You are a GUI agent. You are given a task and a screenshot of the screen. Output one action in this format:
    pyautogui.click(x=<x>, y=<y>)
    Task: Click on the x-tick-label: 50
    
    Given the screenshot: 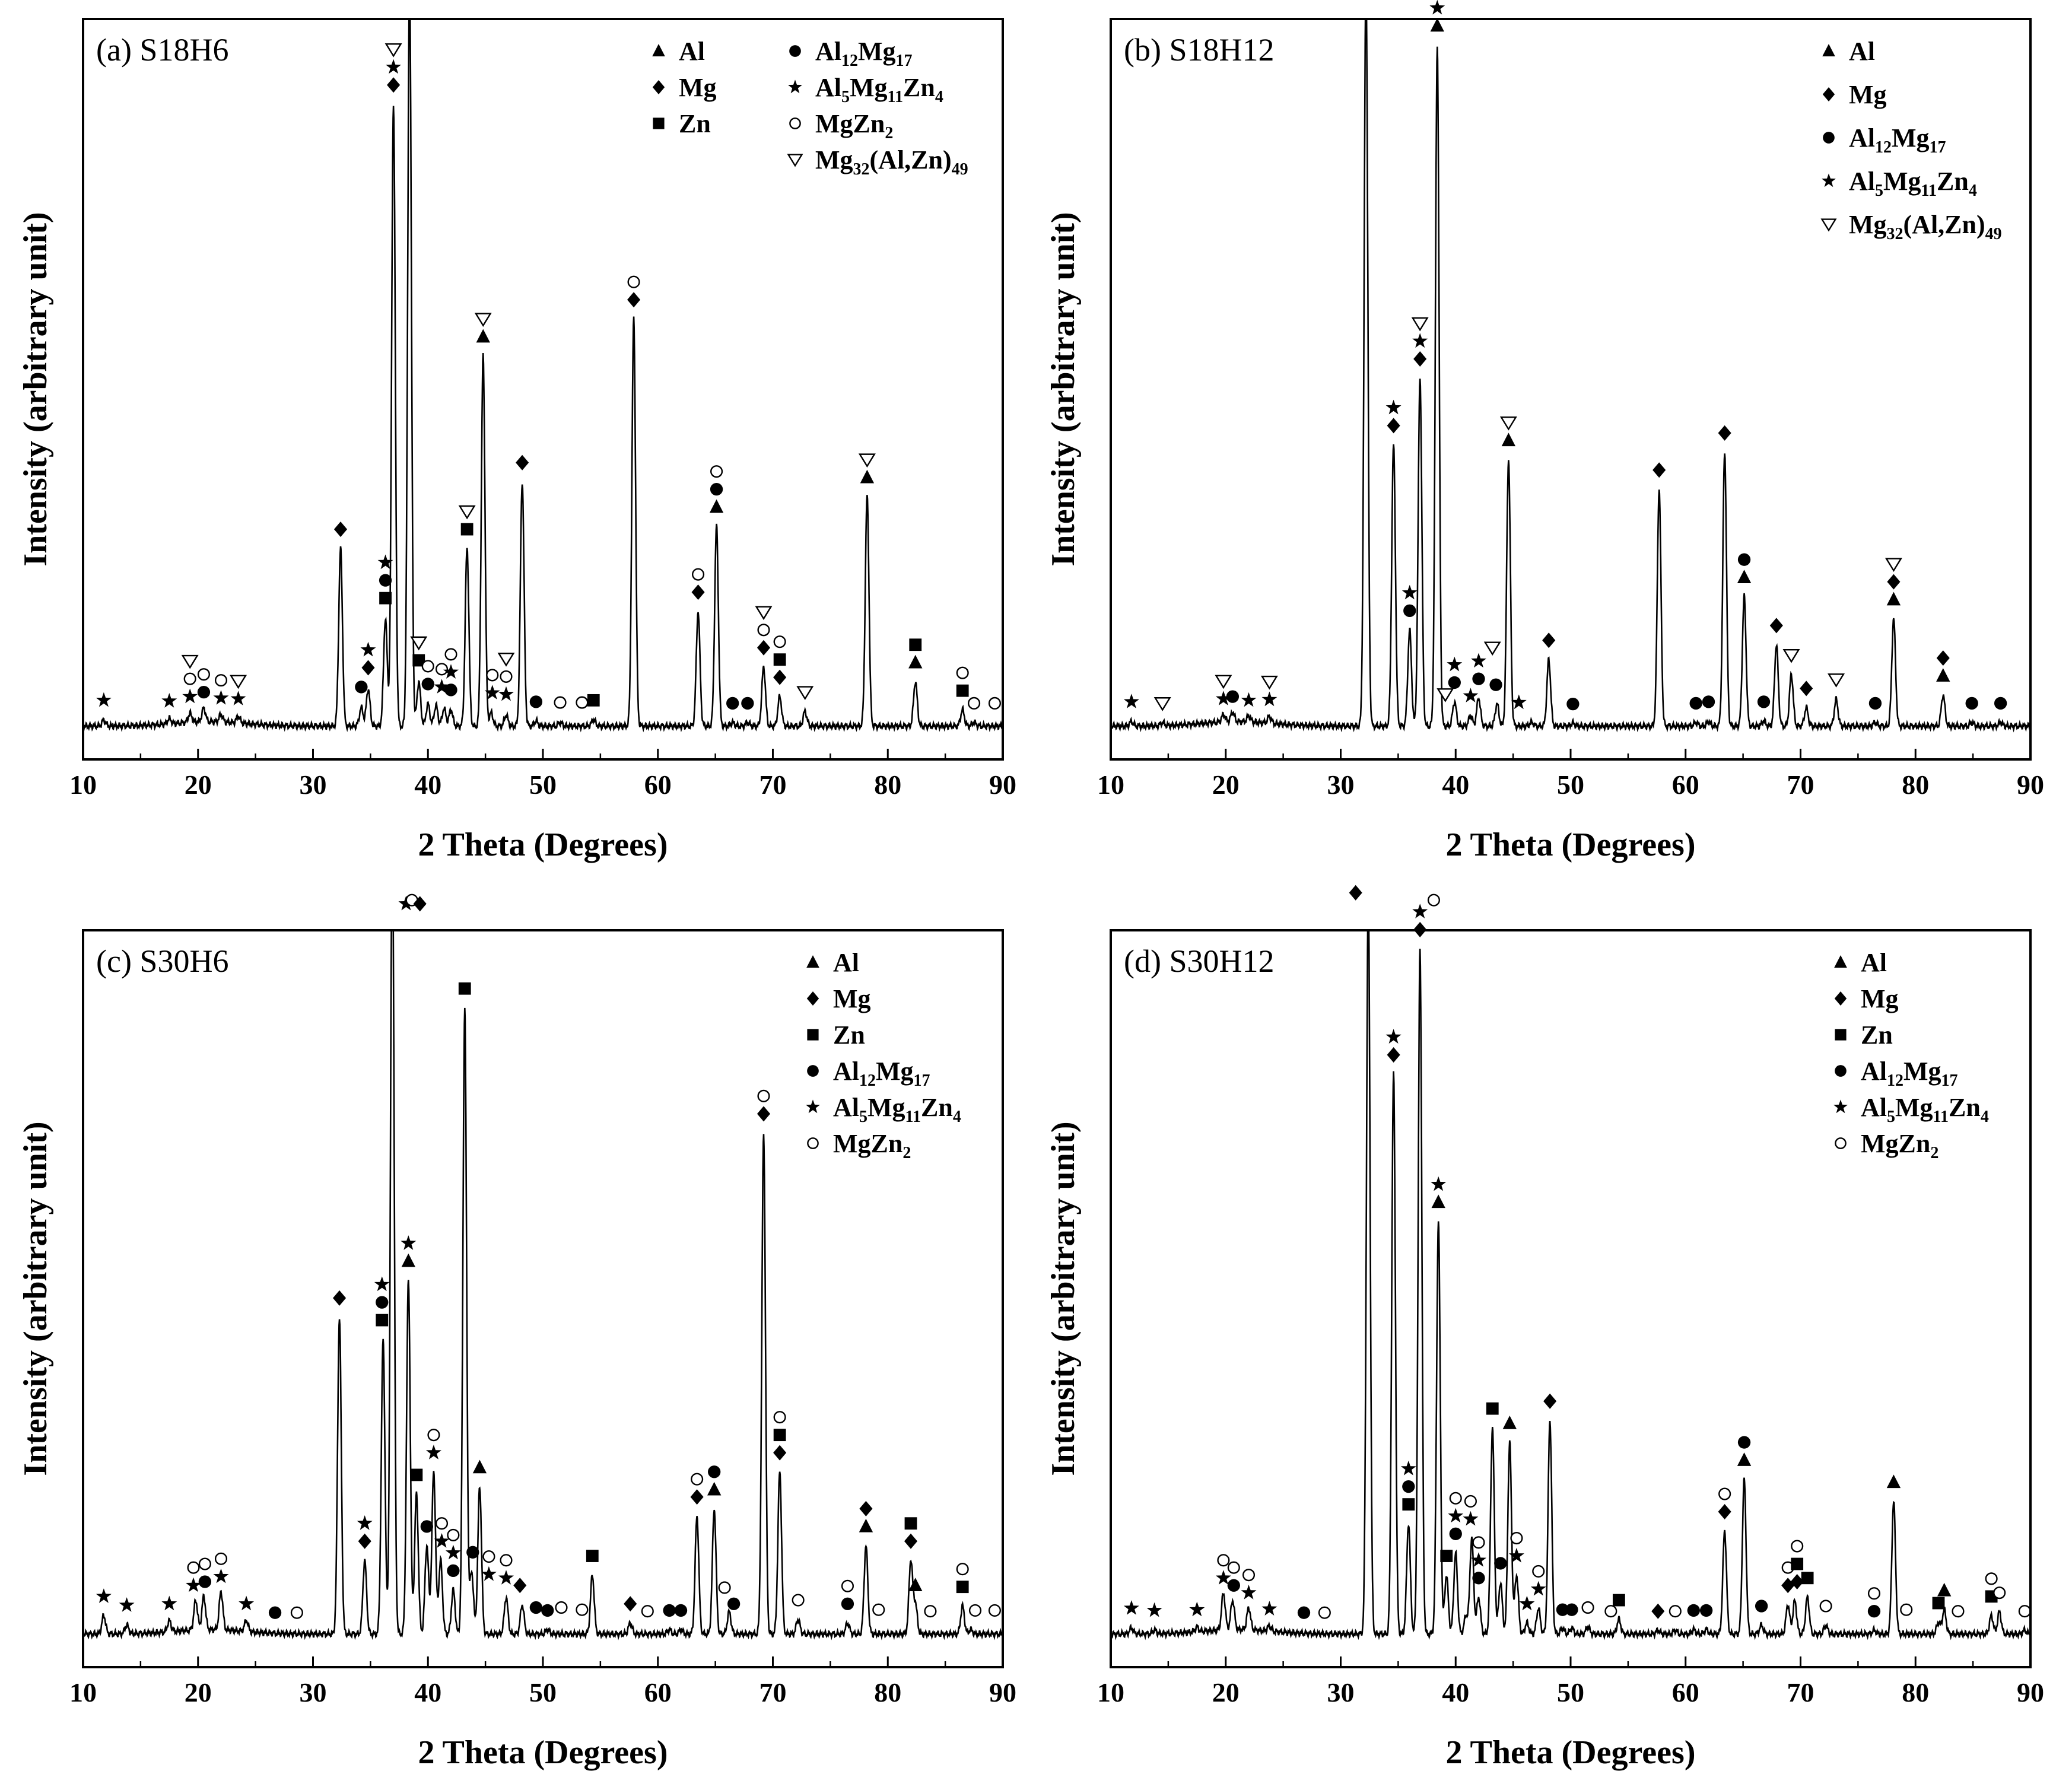 What is the action you would take?
    pyautogui.click(x=1570, y=1692)
    